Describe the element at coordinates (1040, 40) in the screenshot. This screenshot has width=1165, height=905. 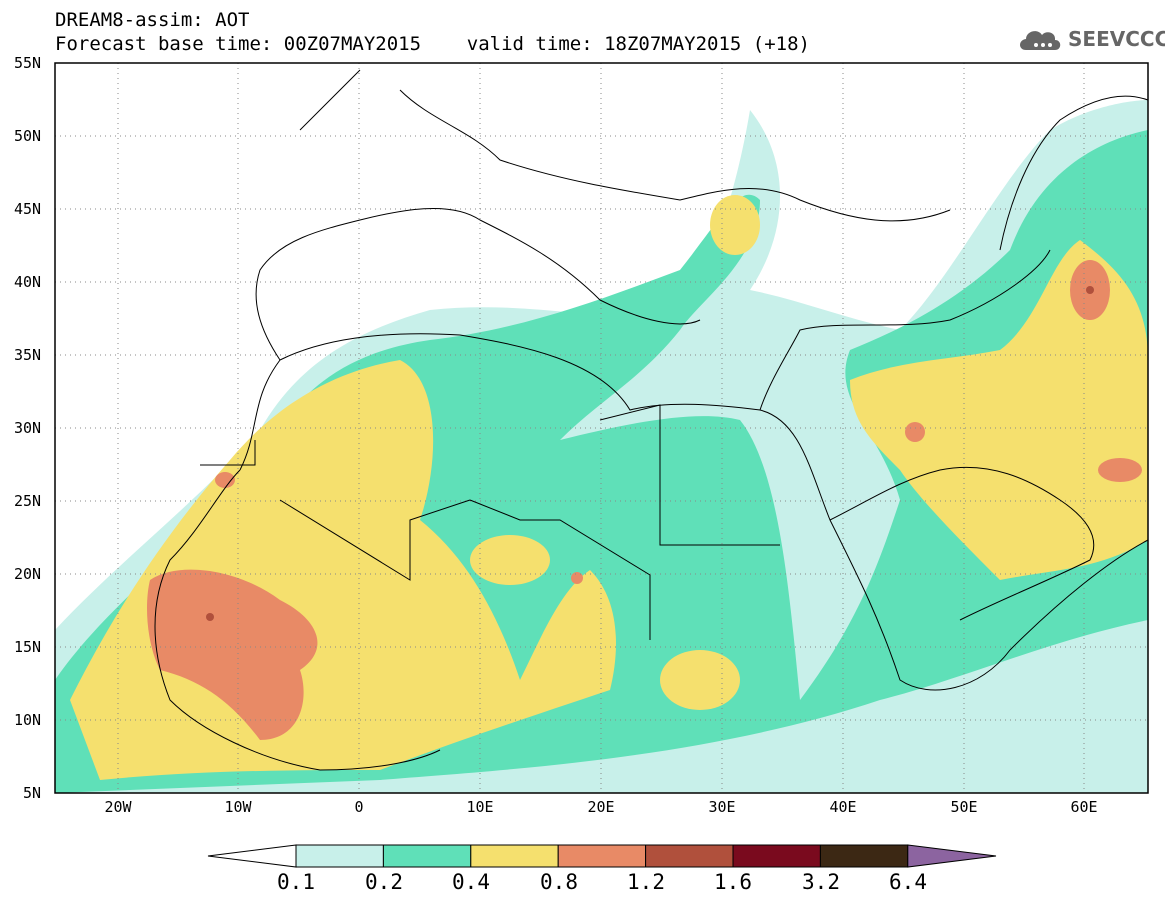
I see `cloud-icon` at that location.